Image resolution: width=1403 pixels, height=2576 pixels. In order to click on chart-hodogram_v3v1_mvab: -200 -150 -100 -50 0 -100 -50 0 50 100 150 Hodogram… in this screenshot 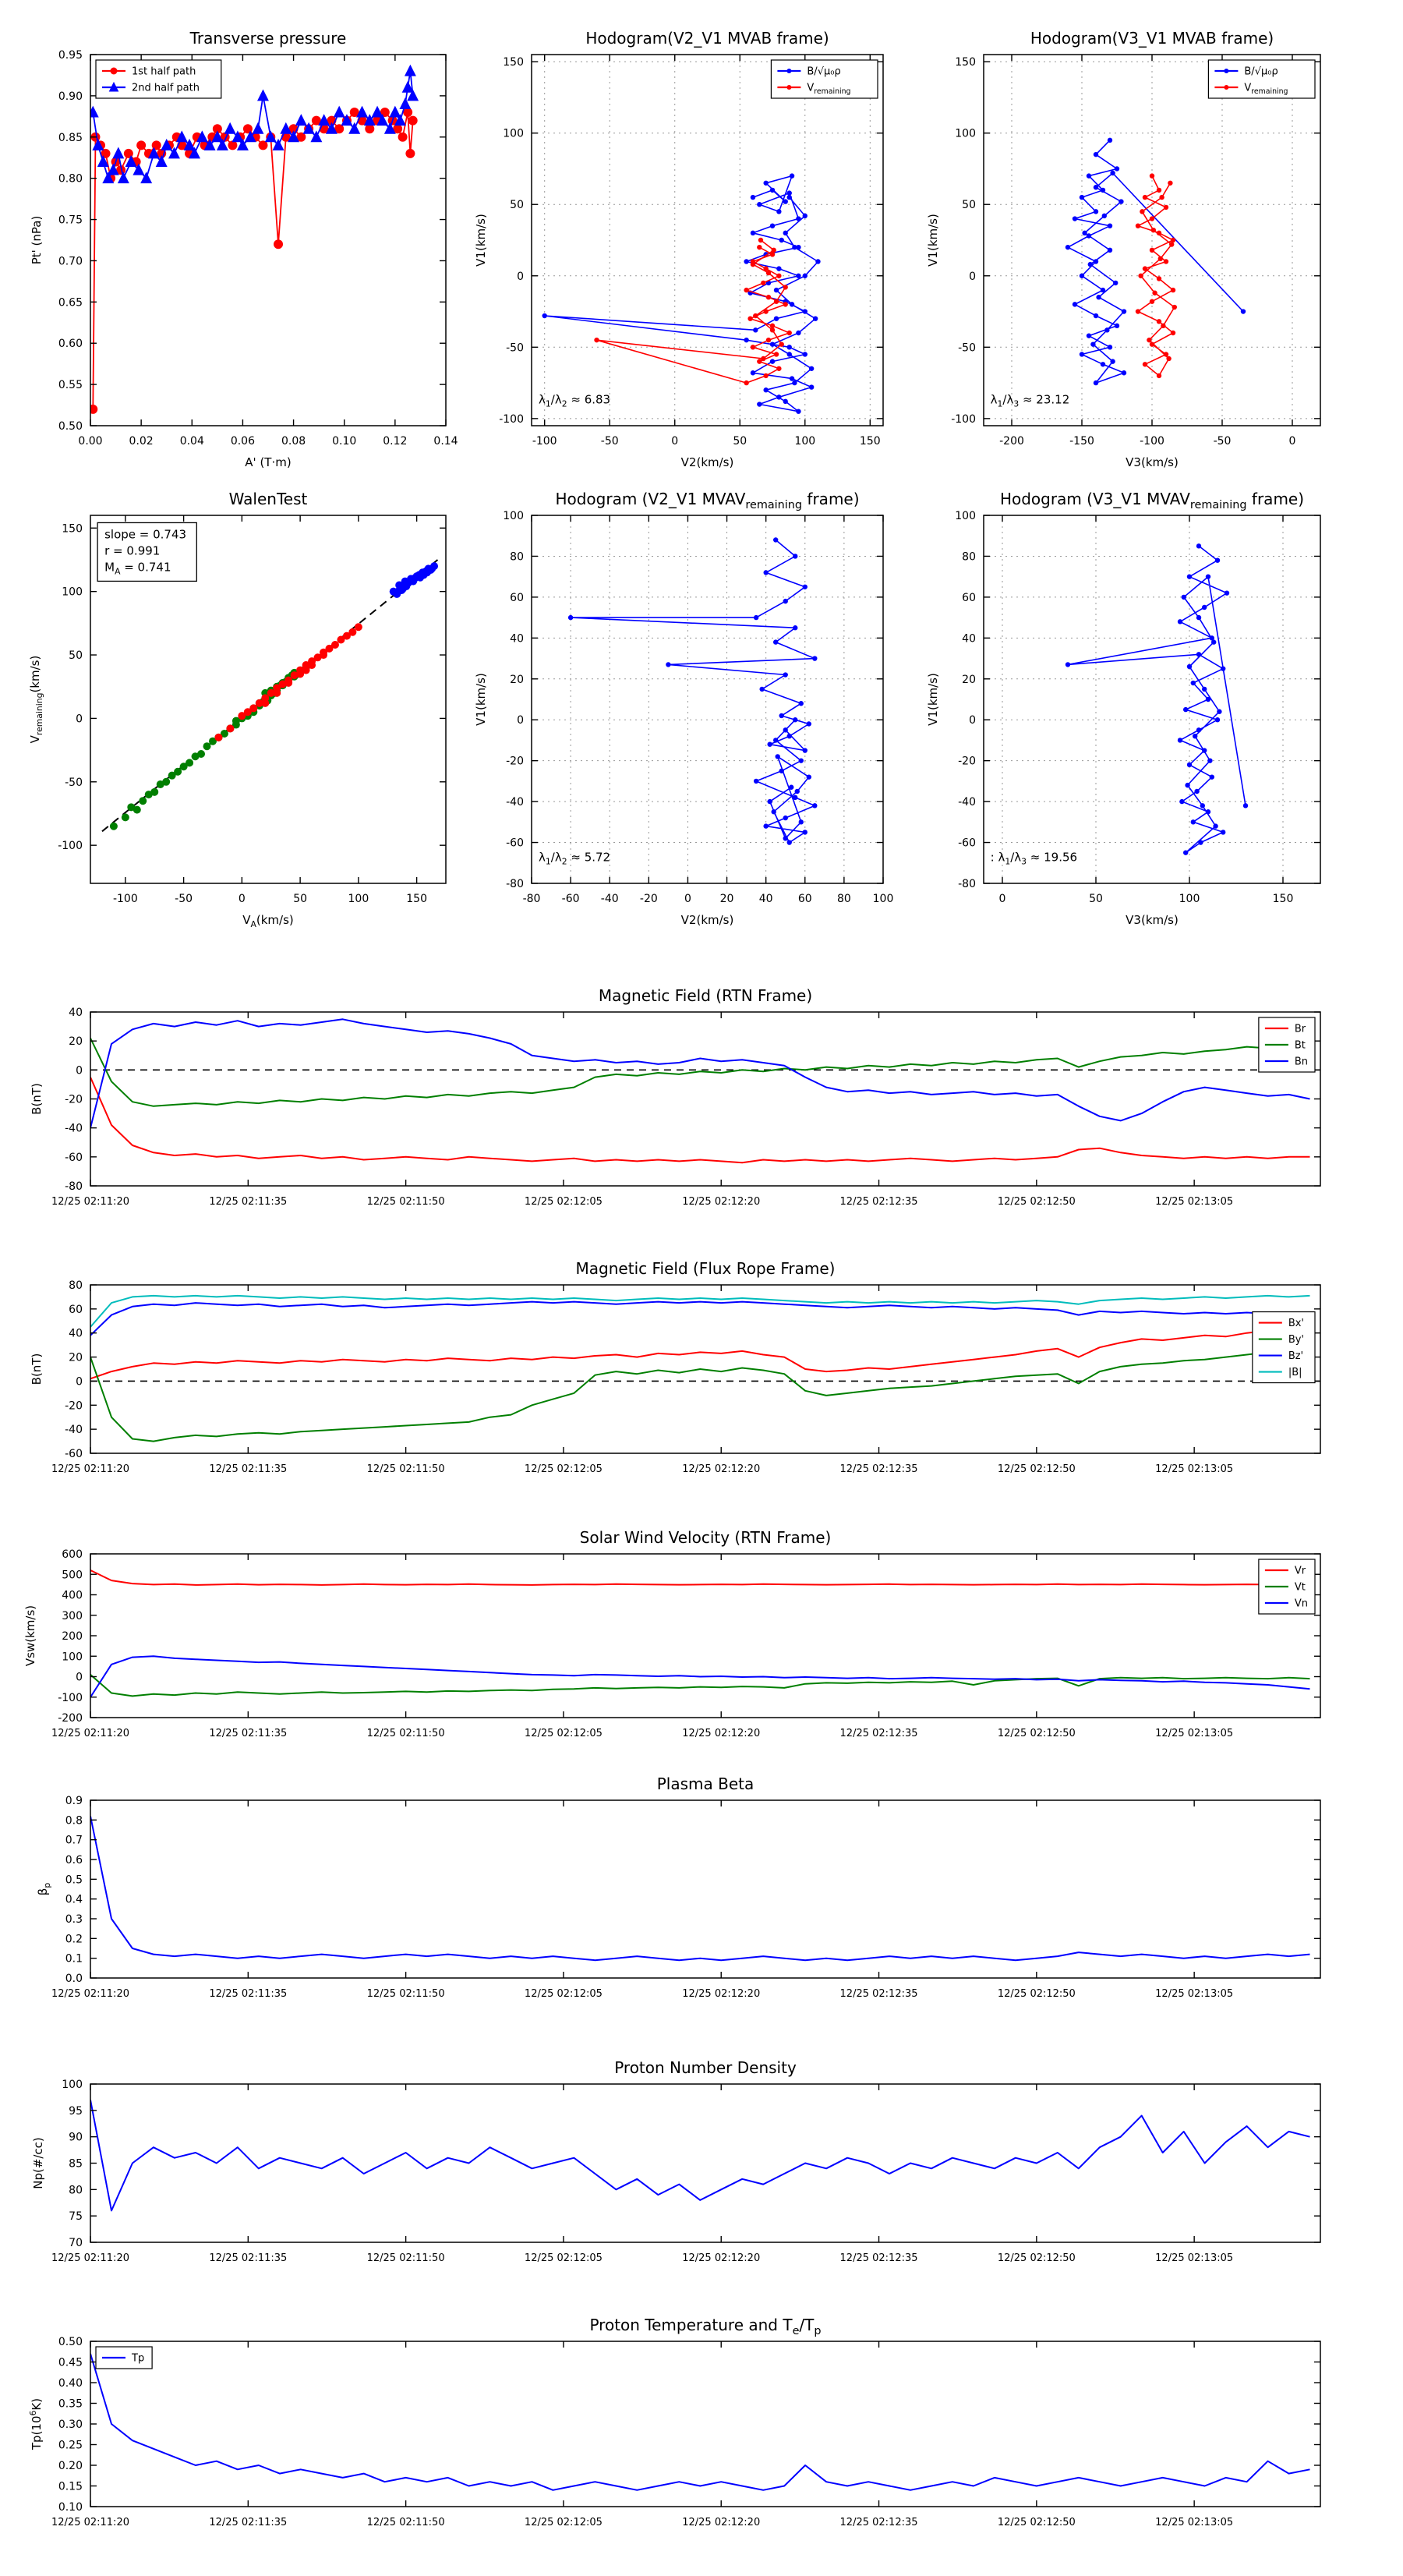, I will do `click(1123, 249)`.